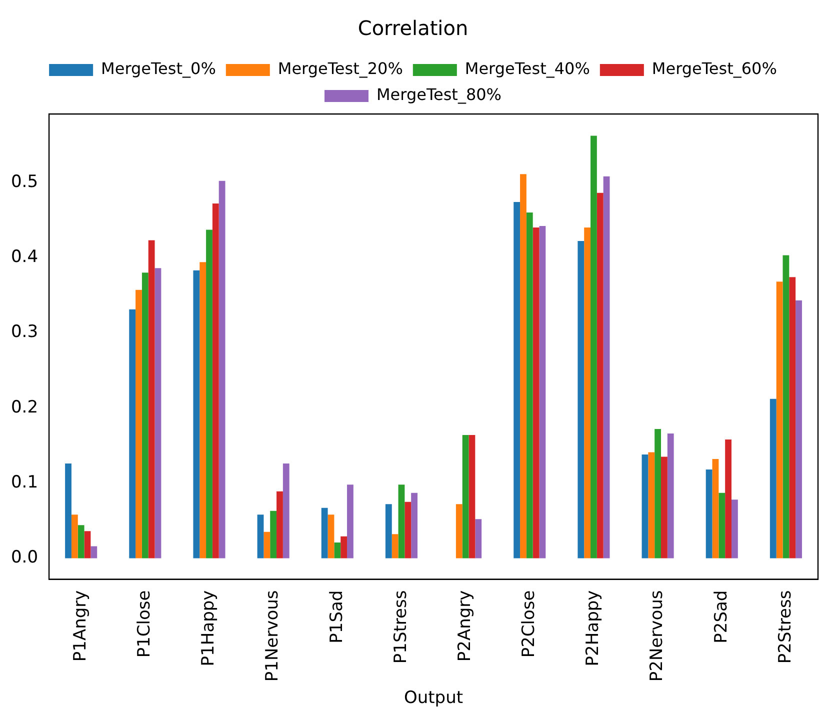 Image resolution: width=836 pixels, height=723 pixels. What do you see at coordinates (144, 624) in the screenshot?
I see `x-tick-label: P1Close` at bounding box center [144, 624].